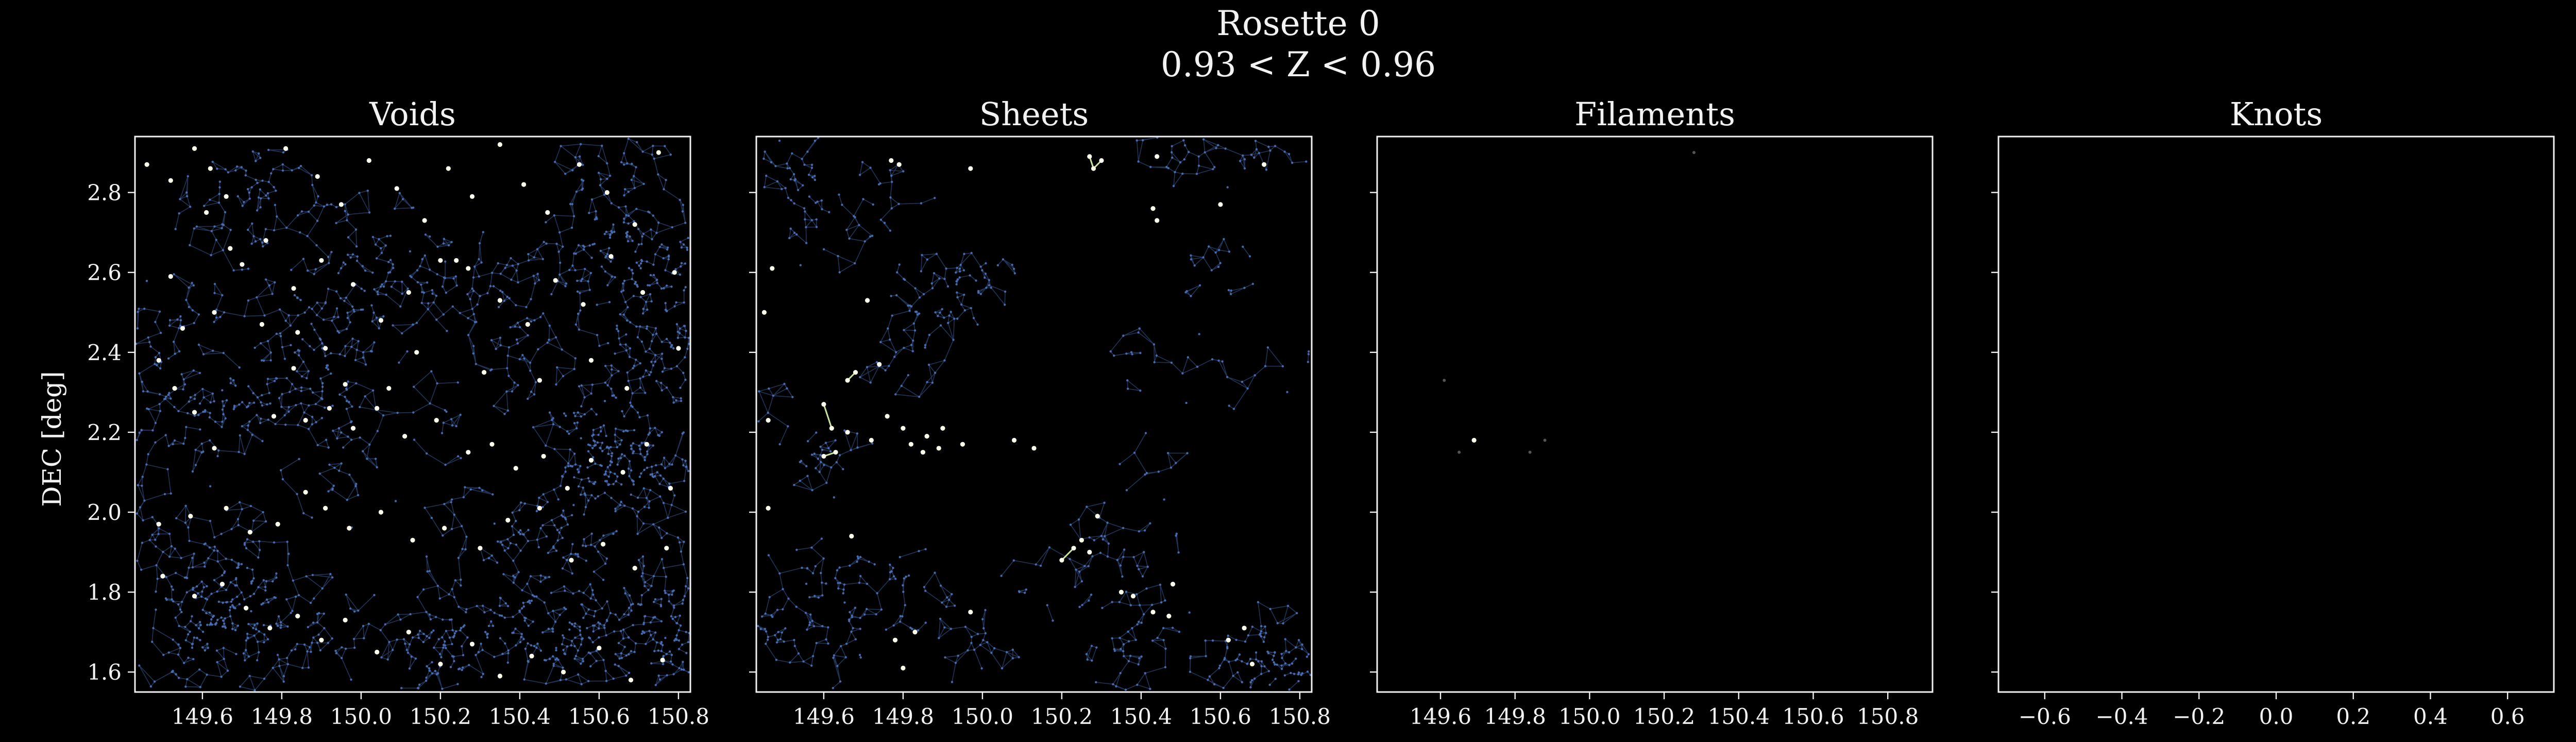  Describe the element at coordinates (2508, 716) in the screenshot. I see `x-tick-label: 0.6` at that location.